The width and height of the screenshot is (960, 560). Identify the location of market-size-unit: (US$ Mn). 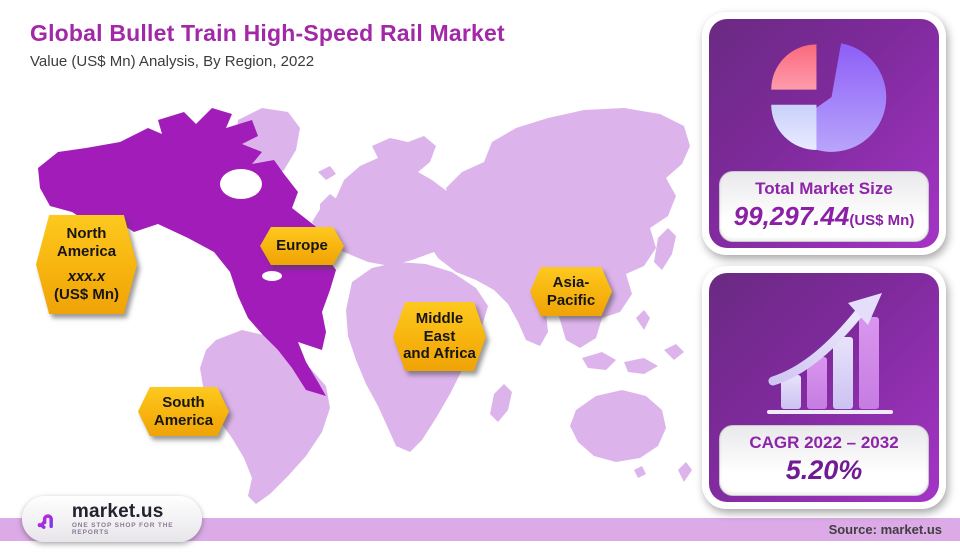
(882, 220).